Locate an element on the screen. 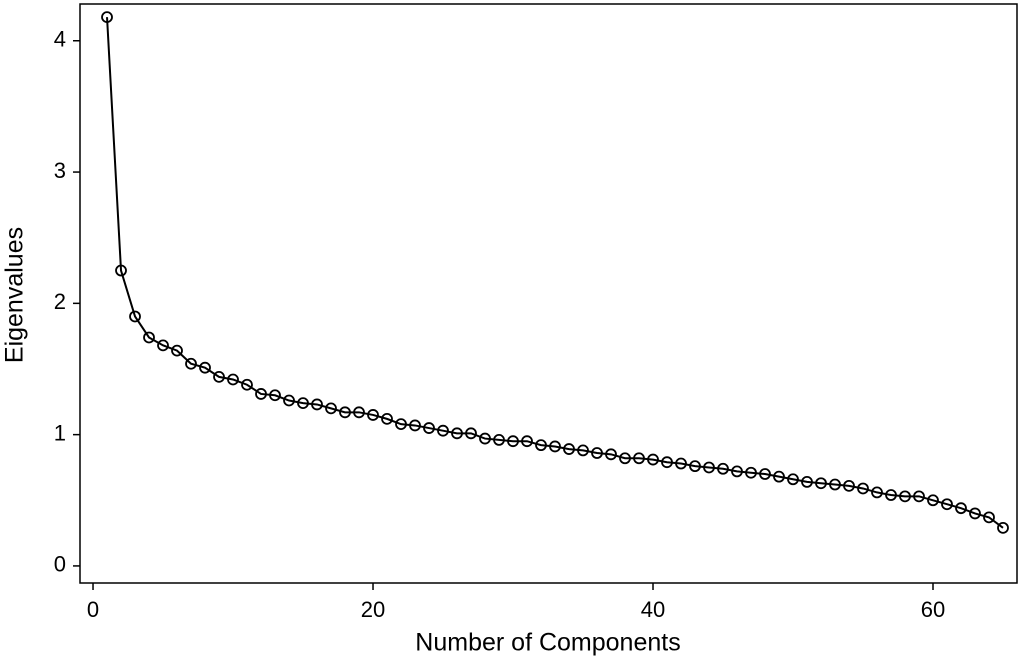  x-tick-label: 60 is located at coordinates (933, 609).